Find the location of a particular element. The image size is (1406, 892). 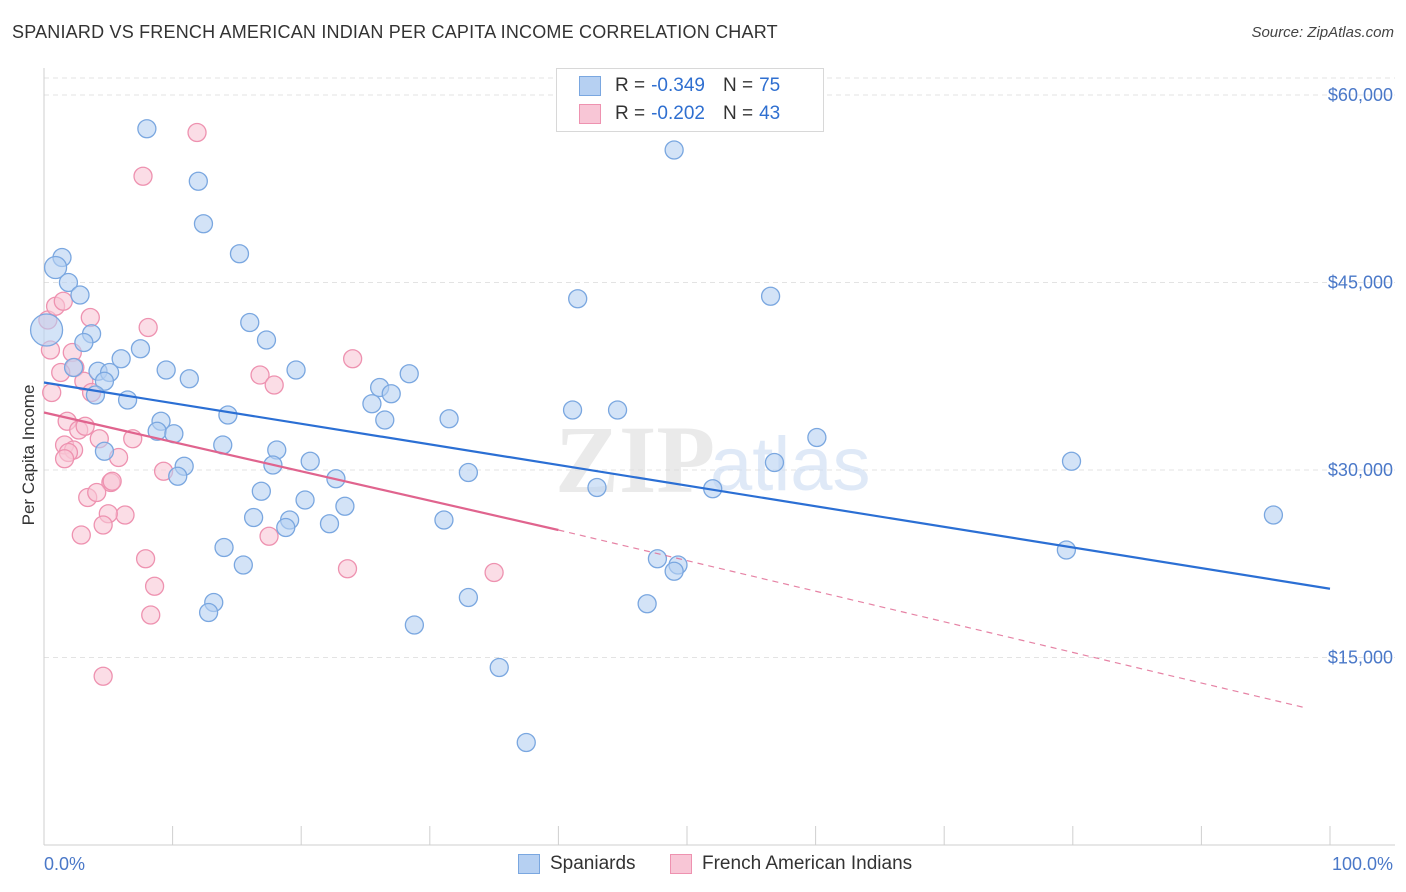

legend-r-value: -0.349 is located at coordinates (678, 85).